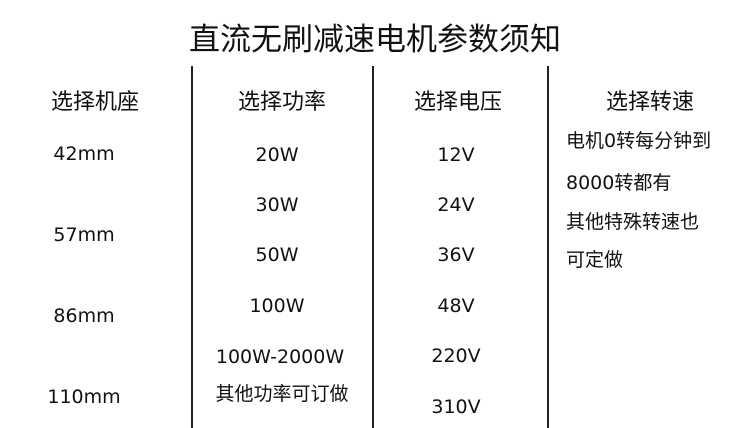 The height and width of the screenshot is (428, 750). I want to click on power-value: 其他功率可订做, so click(282, 394).